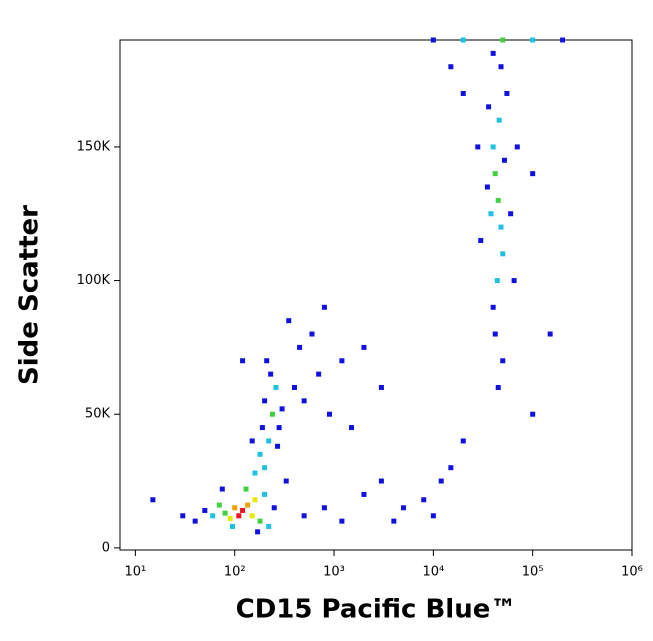 The image size is (653, 641). Describe the element at coordinates (334, 572) in the screenshot. I see `x-tick-label: 10³` at that location.